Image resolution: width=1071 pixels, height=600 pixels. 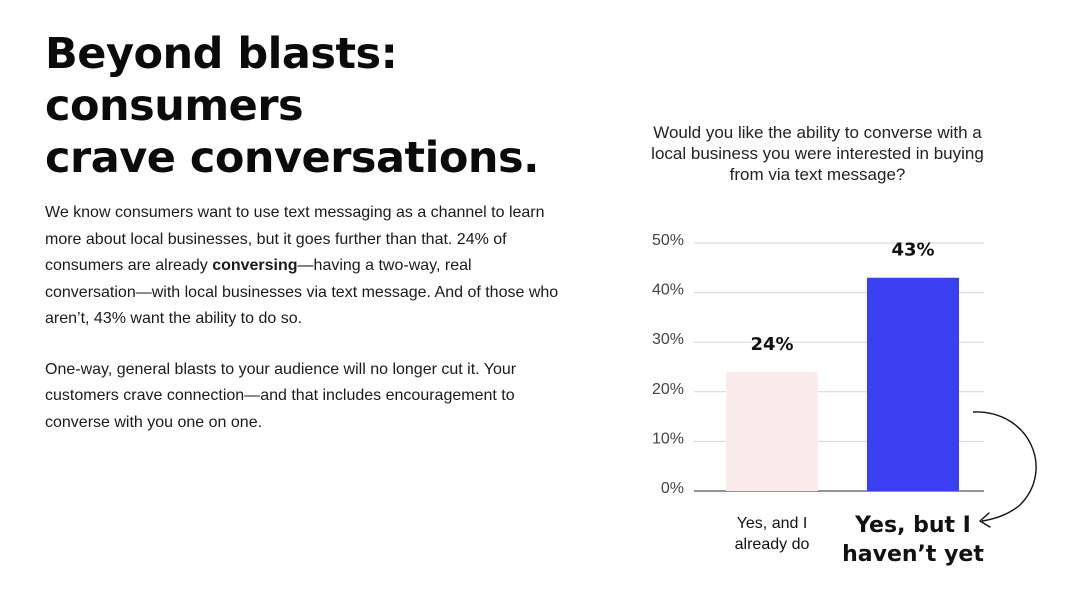 I want to click on category-label-highlight: haven’t yet, so click(x=913, y=554).